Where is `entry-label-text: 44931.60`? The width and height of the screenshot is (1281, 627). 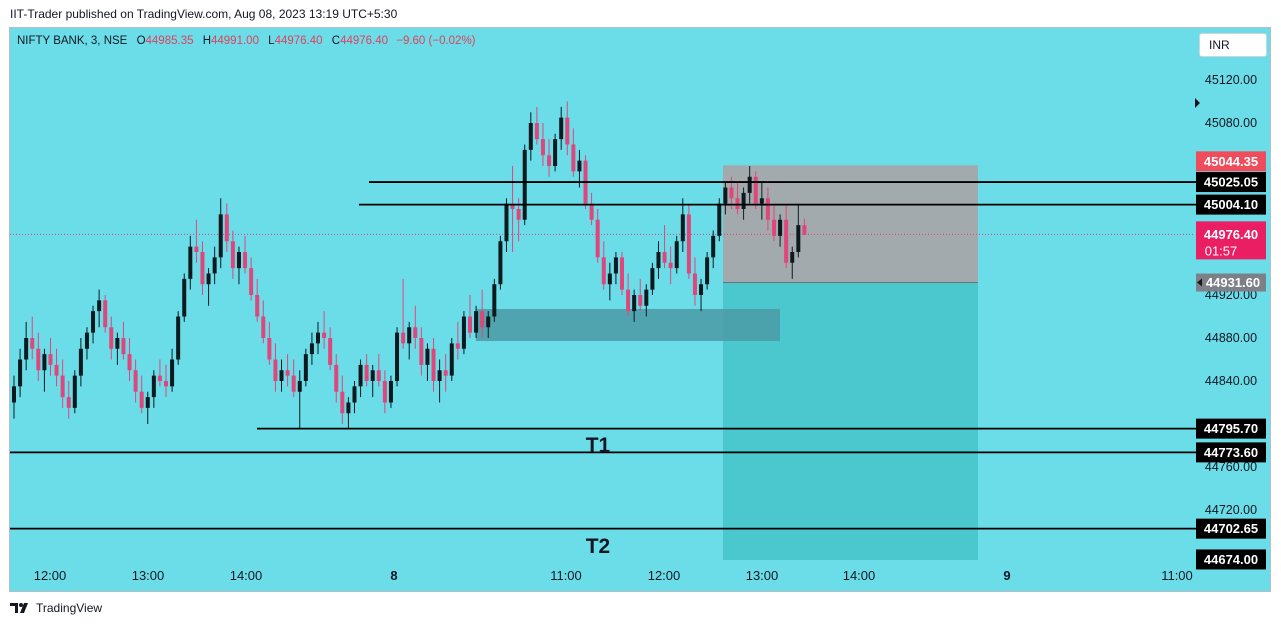
entry-label-text: 44931.60 is located at coordinates (1233, 282).